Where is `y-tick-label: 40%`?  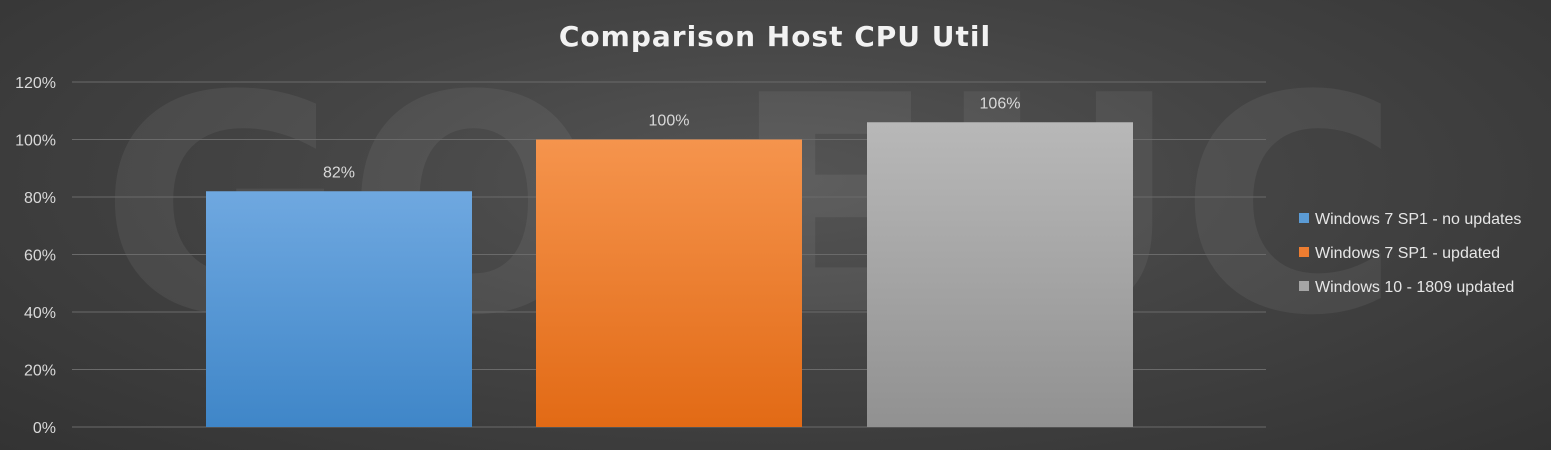
y-tick-label: 40% is located at coordinates (40, 313).